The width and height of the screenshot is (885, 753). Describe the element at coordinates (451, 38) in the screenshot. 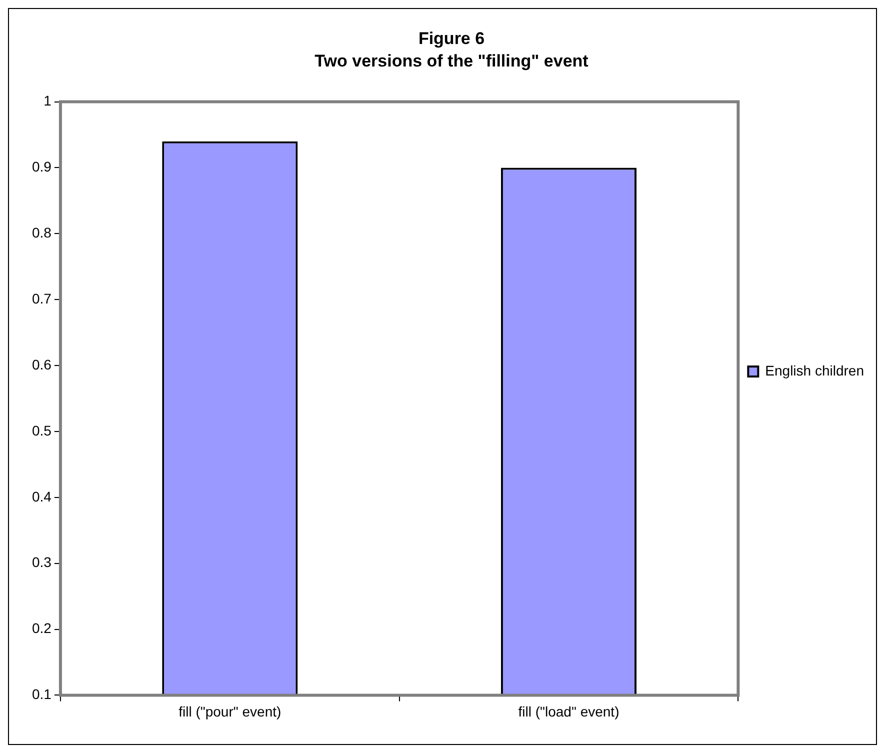

I see `chart-title: Figure 6` at that location.